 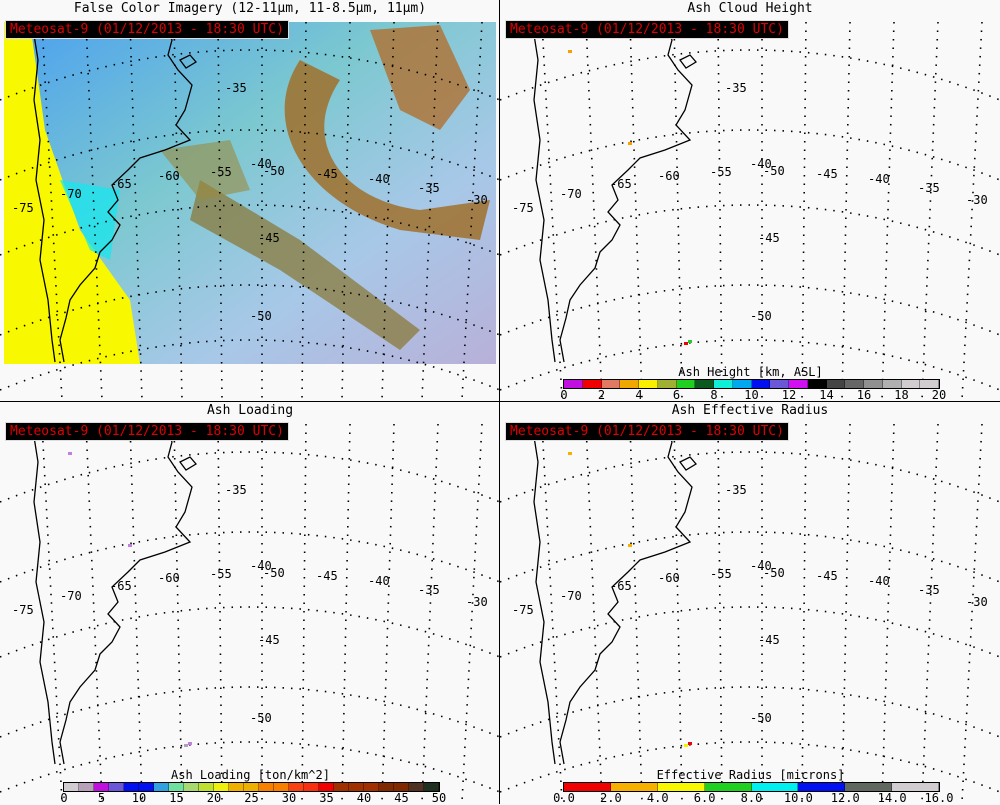 I want to click on colorbar-tick: 8.0, so click(x=751, y=798).